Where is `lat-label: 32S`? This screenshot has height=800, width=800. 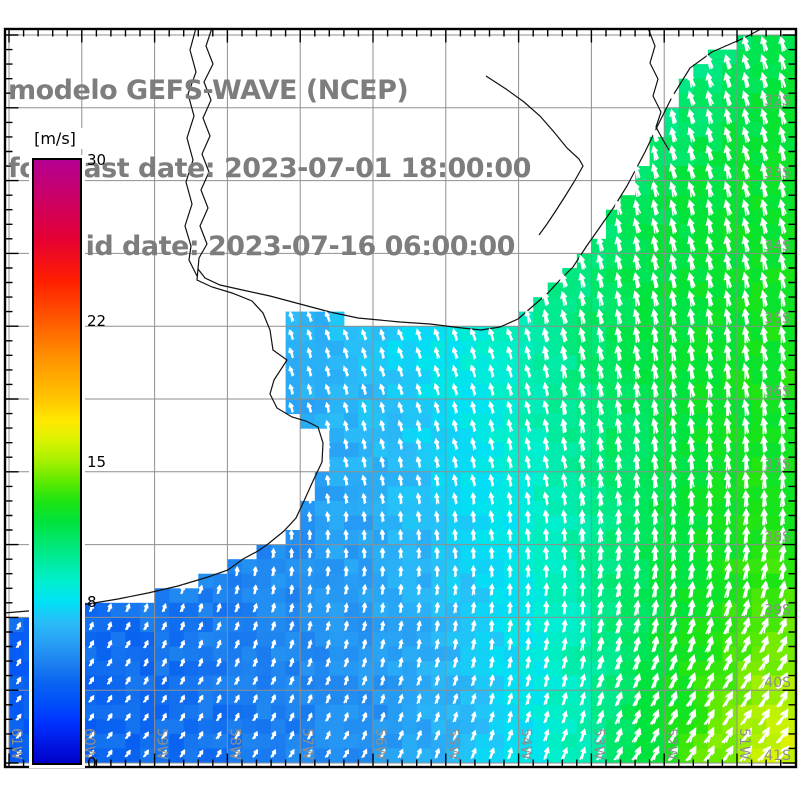 lat-label: 32S is located at coordinates (777, 101).